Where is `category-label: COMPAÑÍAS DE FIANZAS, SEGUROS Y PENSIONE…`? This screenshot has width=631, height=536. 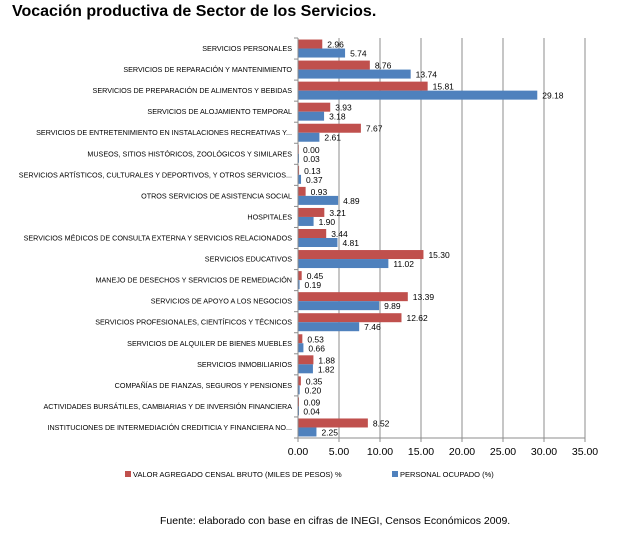
category-label: COMPAÑÍAS DE FIANZAS, SEGUROS Y PENSIONE… is located at coordinates (204, 385).